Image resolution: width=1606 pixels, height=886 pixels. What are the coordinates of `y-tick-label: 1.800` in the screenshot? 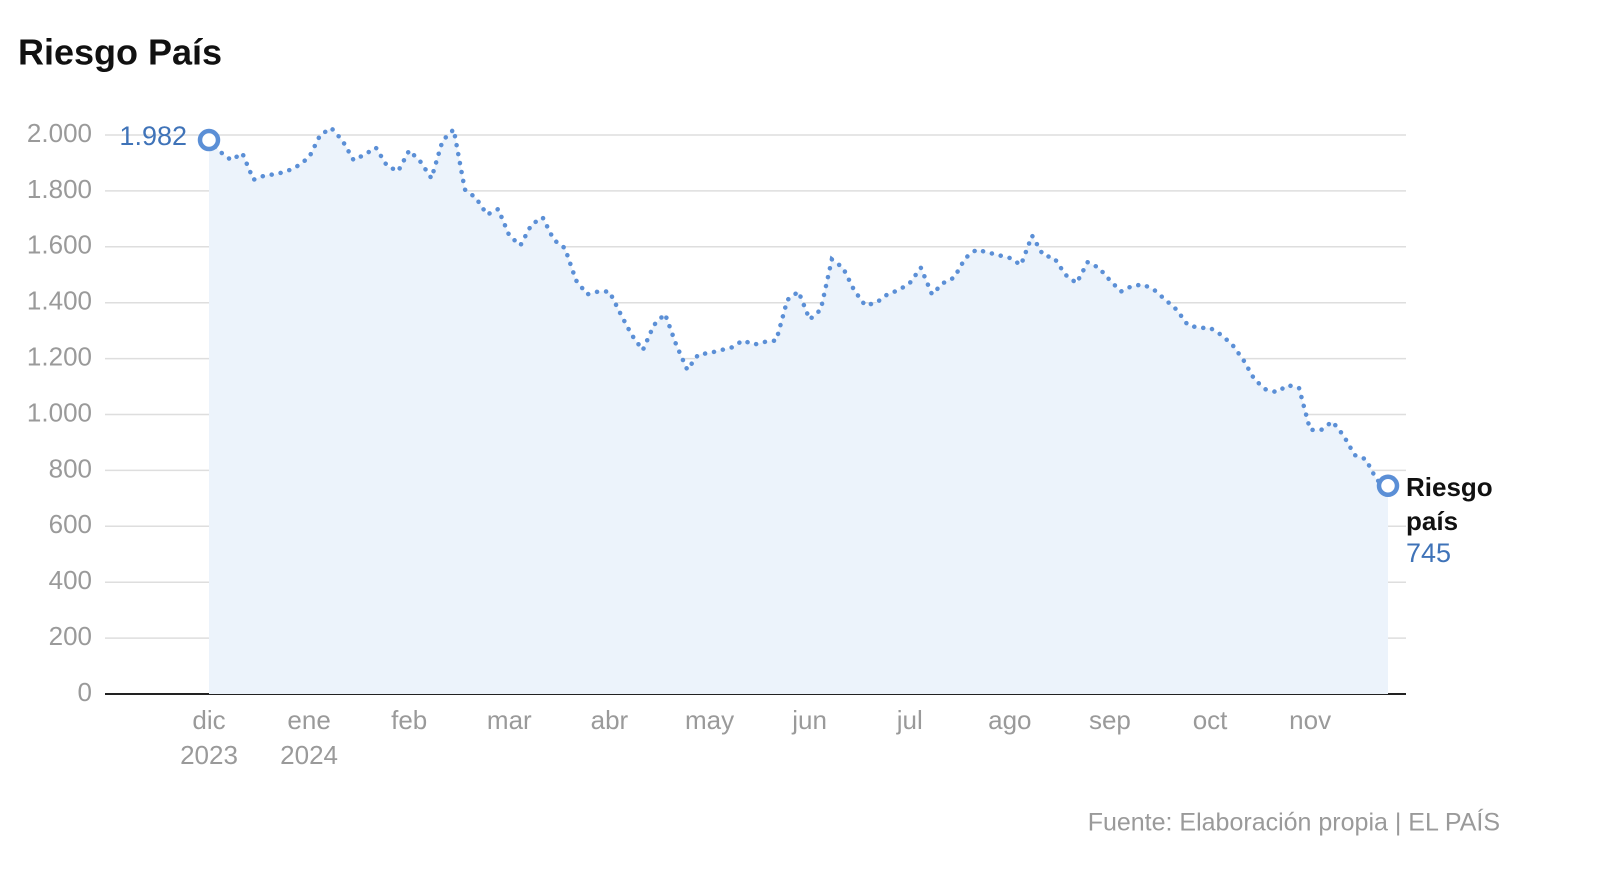 It's located at (59, 189).